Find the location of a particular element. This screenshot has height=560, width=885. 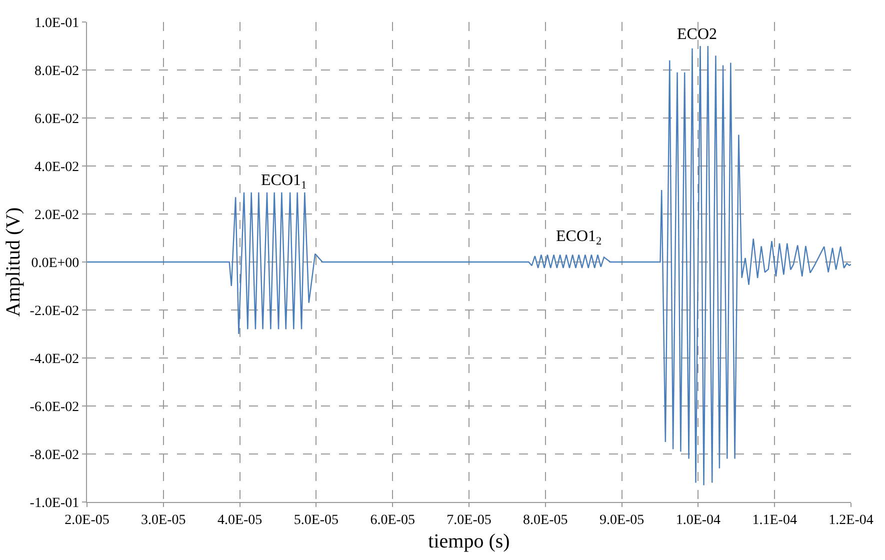

x-tick-label: 2.0E-05 is located at coordinates (87, 520).